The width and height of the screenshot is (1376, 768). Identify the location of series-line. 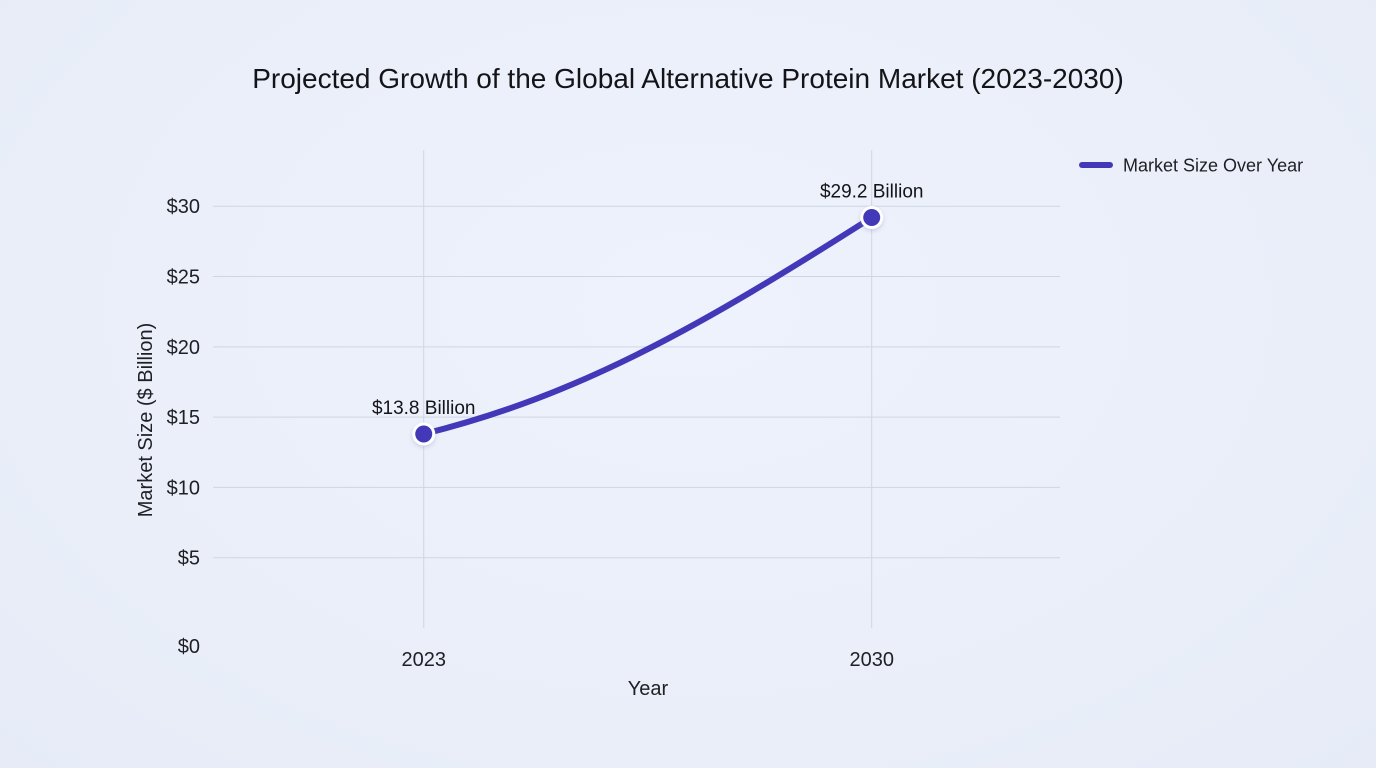
(647, 325).